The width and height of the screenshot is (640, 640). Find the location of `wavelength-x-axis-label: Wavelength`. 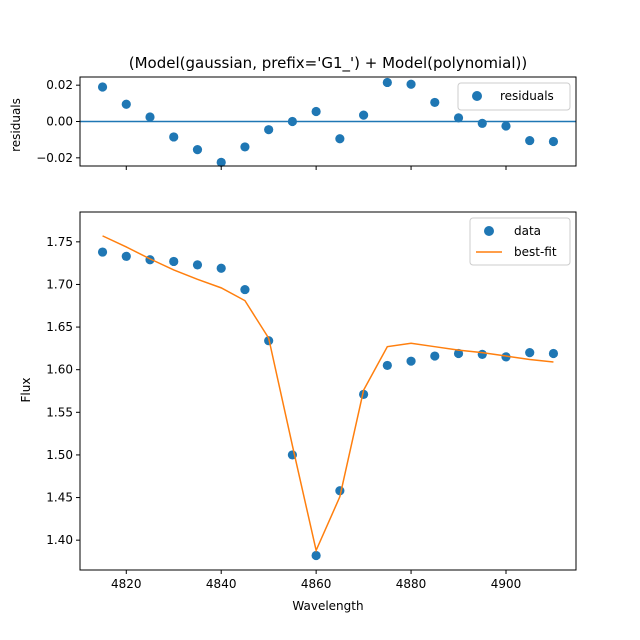

wavelength-x-axis-label: Wavelength is located at coordinates (327, 606).